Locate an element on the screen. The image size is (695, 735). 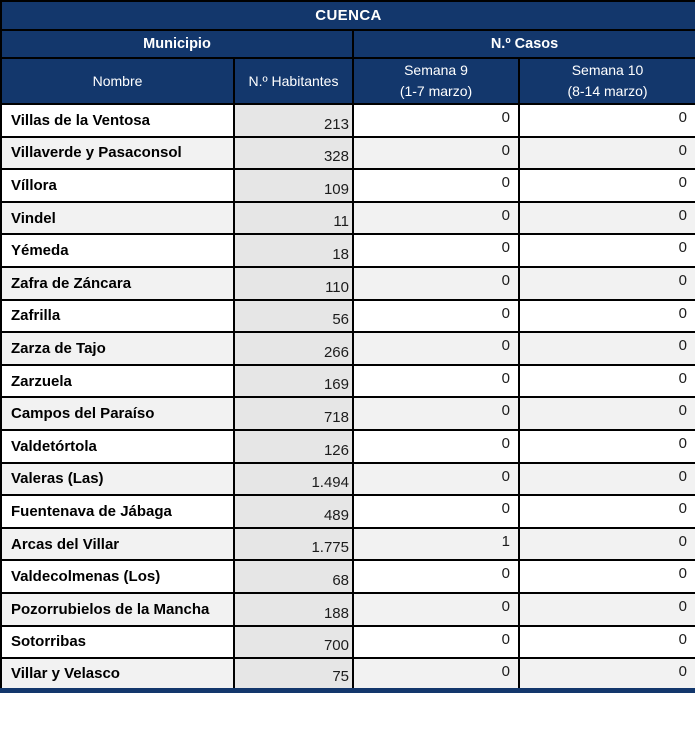
habitantes-value: 700 is located at coordinates (293, 642).